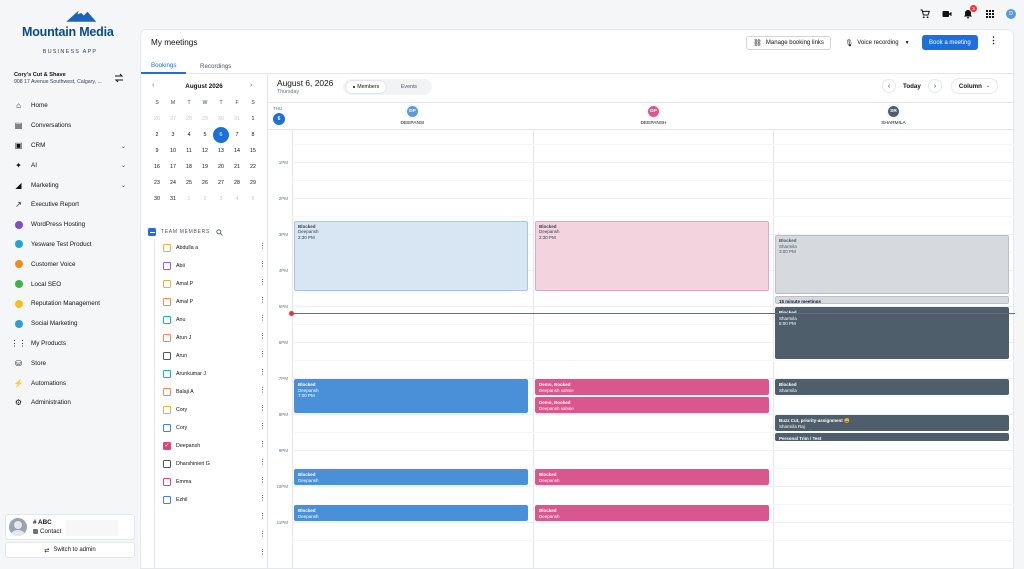 The width and height of the screenshot is (1024, 569). Describe the element at coordinates (411, 477) in the screenshot. I see `calendar-event: BlockedDeepansh9:30 PM` at that location.